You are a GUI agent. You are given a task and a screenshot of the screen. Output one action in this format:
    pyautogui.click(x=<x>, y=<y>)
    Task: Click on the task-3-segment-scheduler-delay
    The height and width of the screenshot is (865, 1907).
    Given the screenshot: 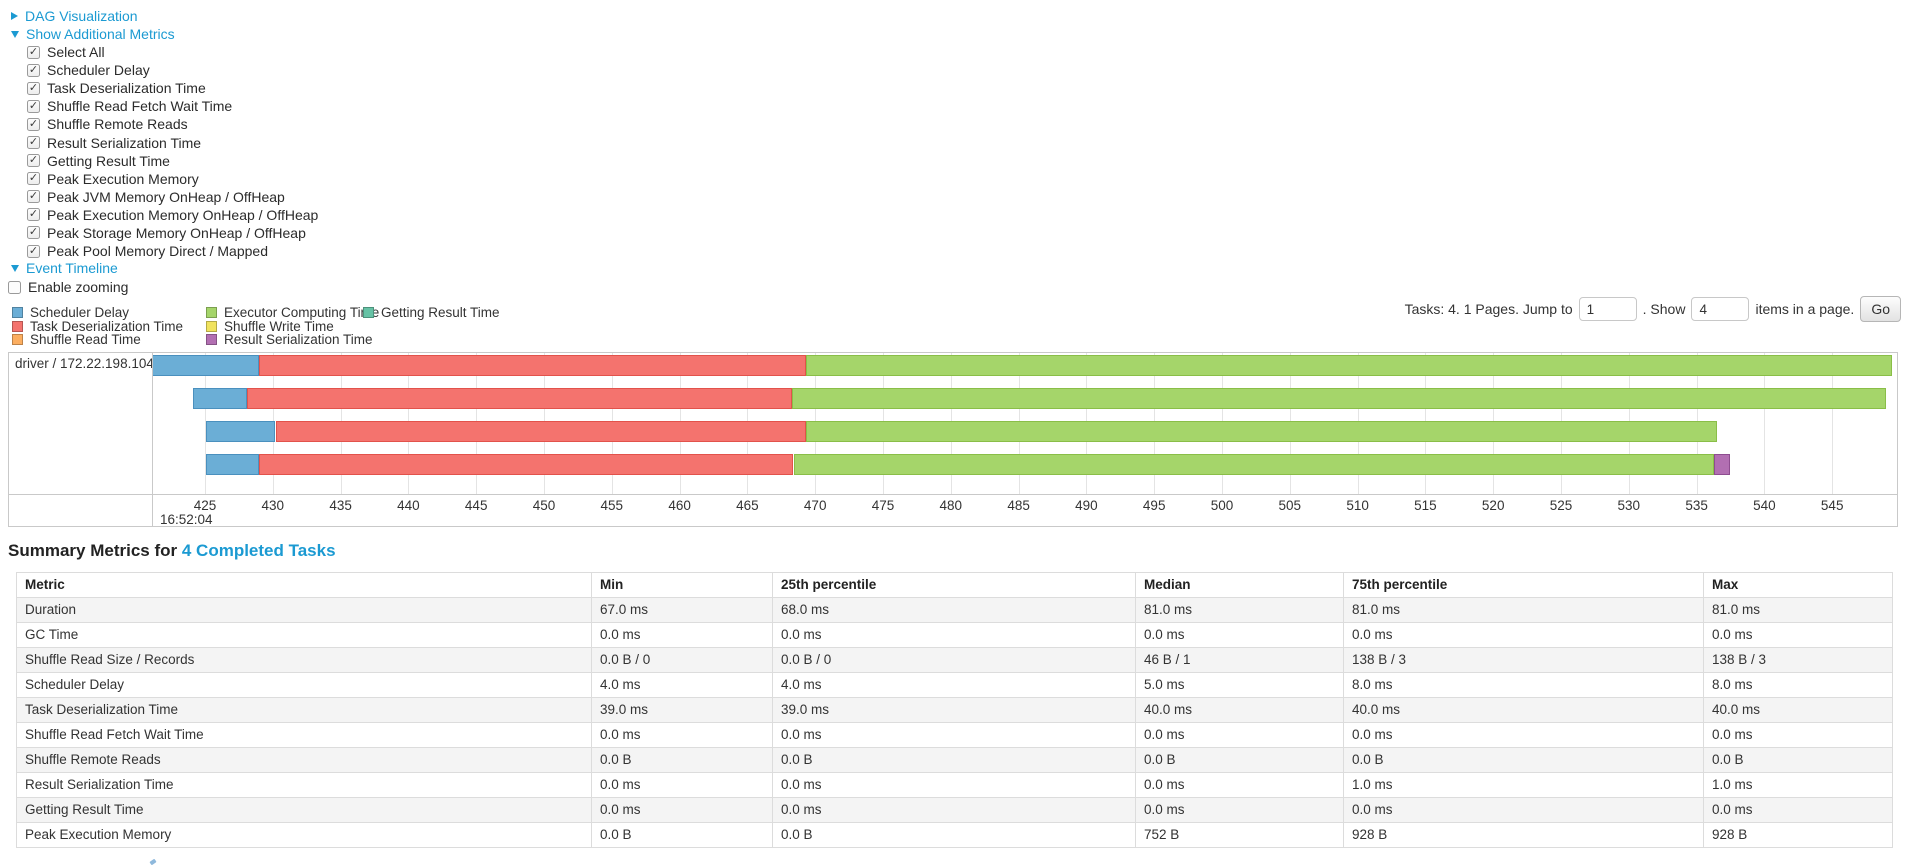 What is the action you would take?
    pyautogui.click(x=241, y=431)
    